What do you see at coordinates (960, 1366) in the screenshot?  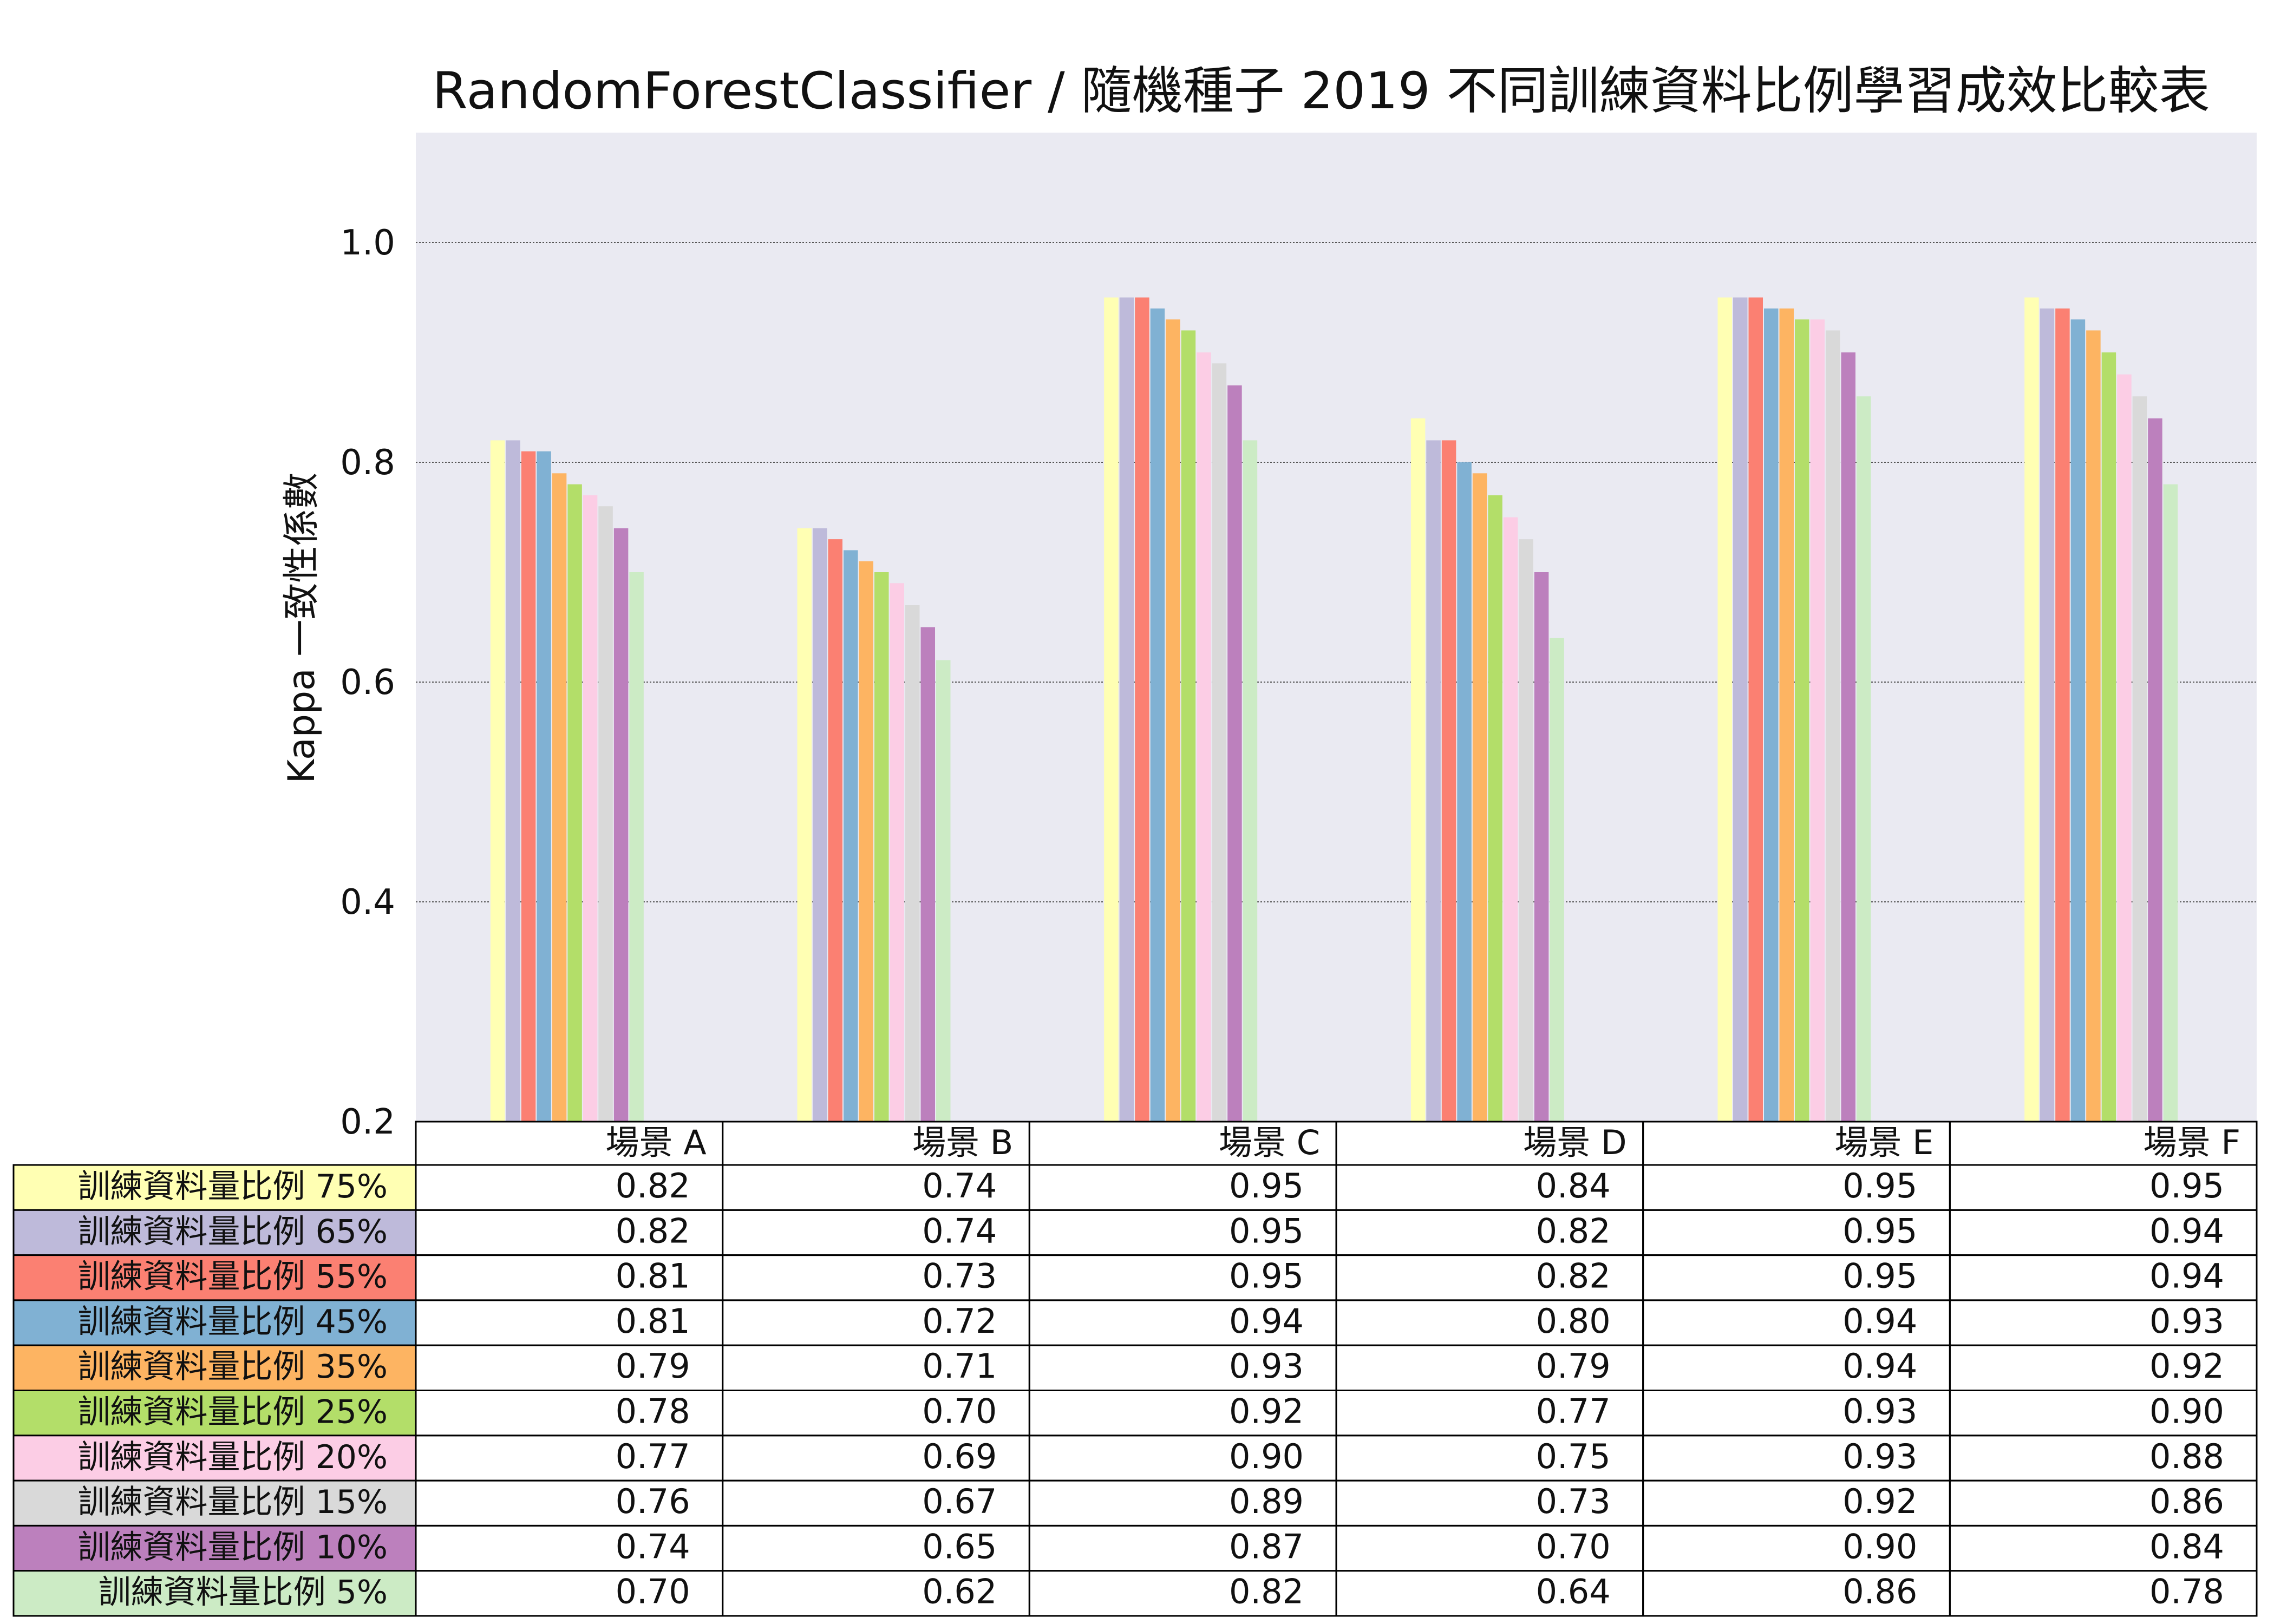 I see `table-cell-value: 0.71` at bounding box center [960, 1366].